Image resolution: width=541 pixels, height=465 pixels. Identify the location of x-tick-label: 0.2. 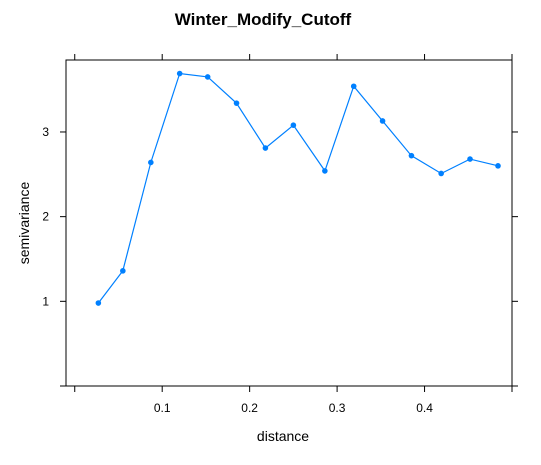
(249, 408).